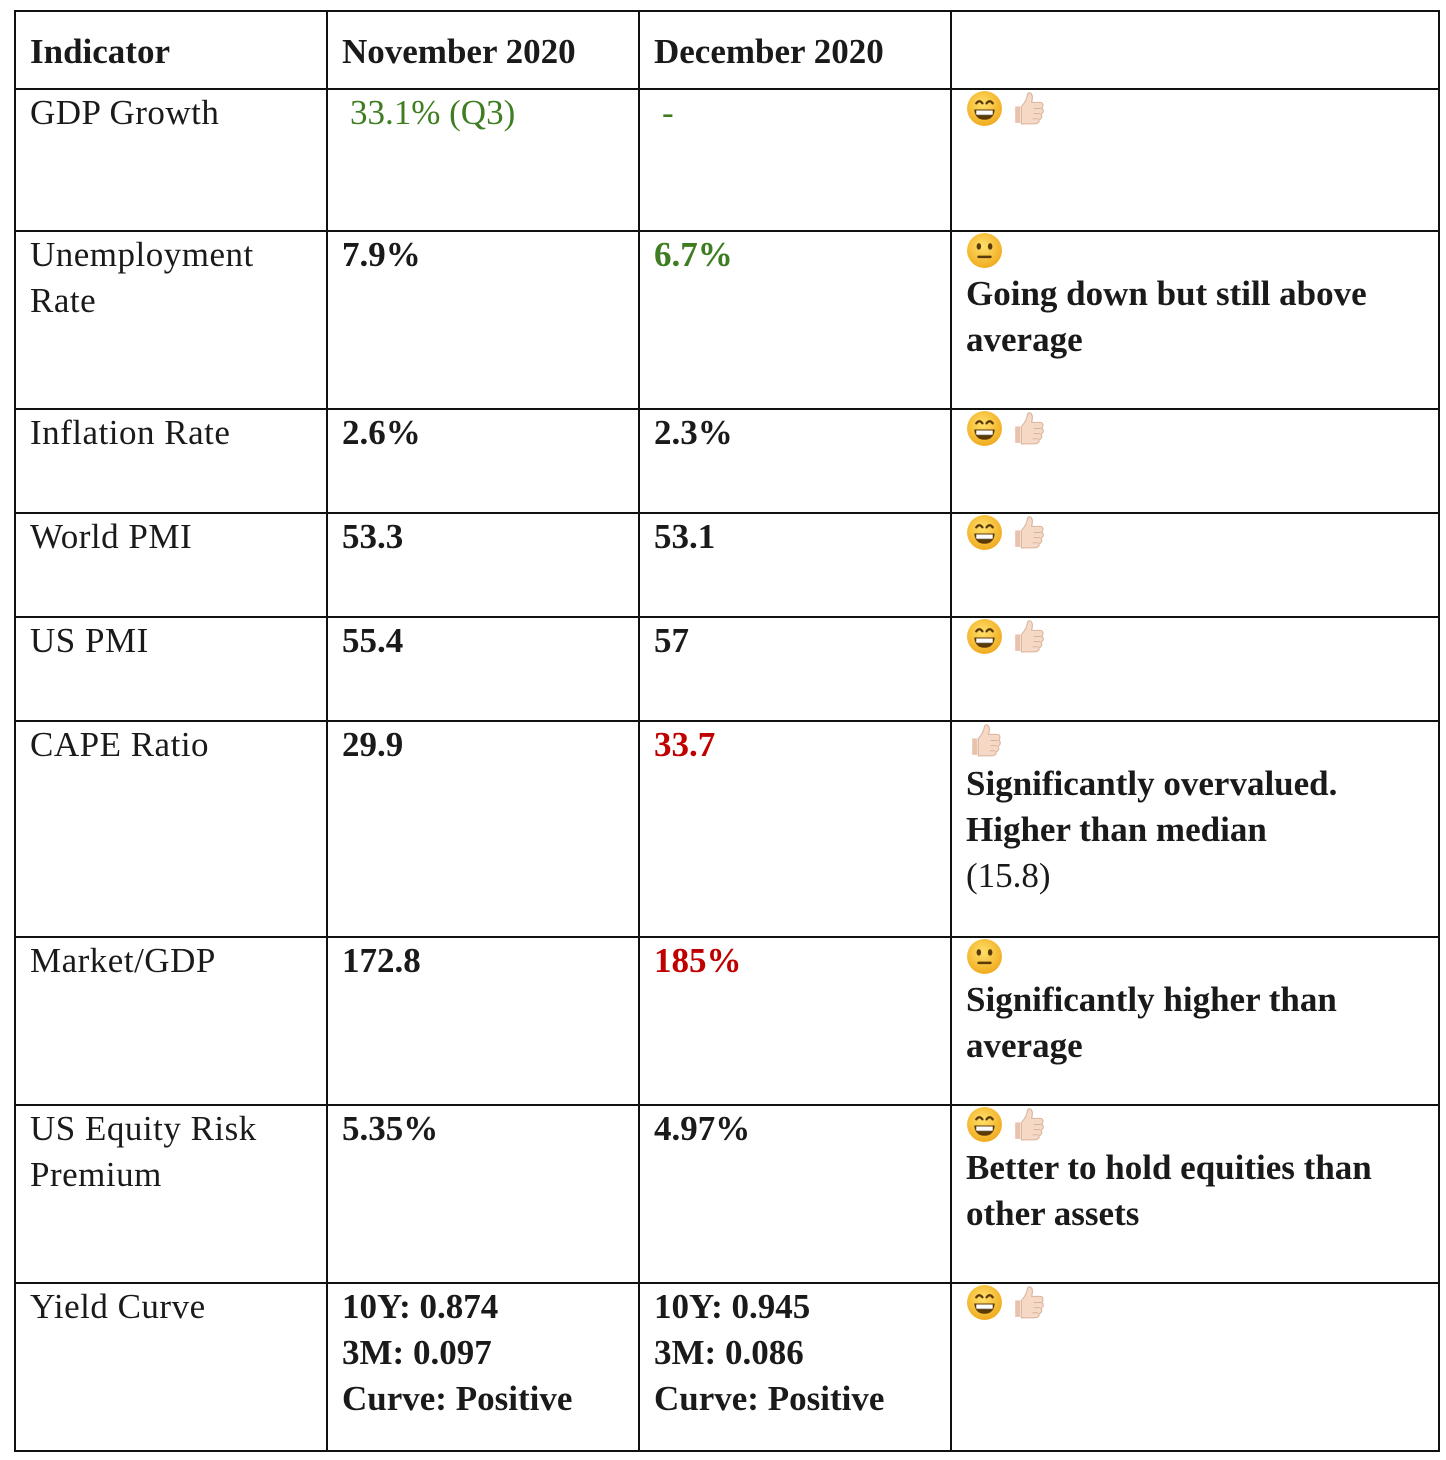 This screenshot has height=1460, width=1446. Describe the element at coordinates (483, 461) in the screenshot. I see `november-value: 2.6%` at that location.